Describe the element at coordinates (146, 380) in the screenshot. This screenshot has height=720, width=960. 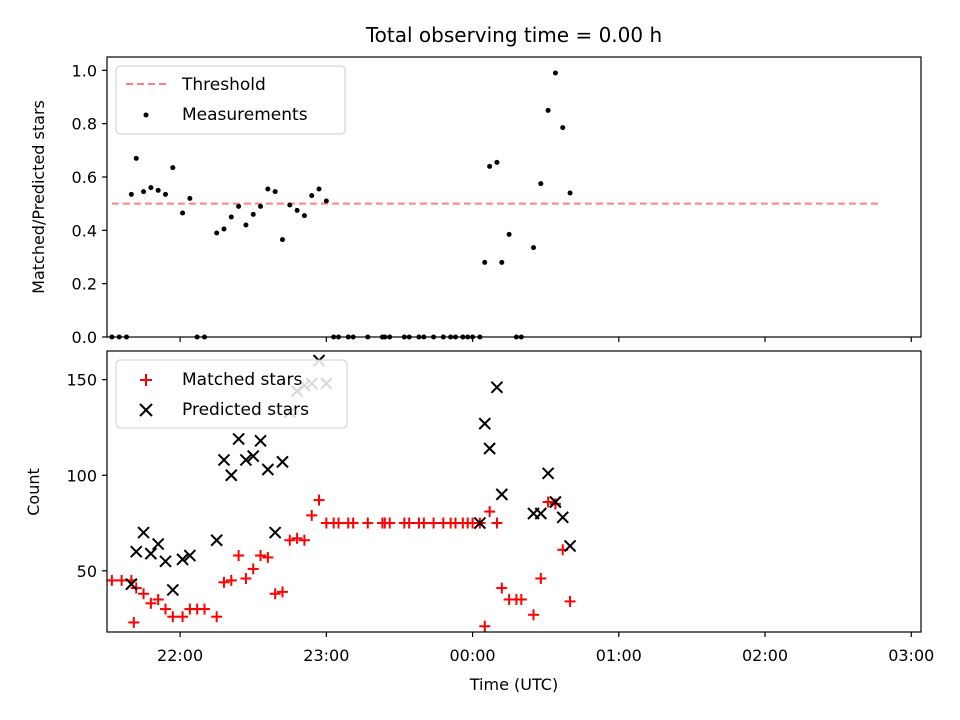
I see `legend-matched-swatch` at that location.